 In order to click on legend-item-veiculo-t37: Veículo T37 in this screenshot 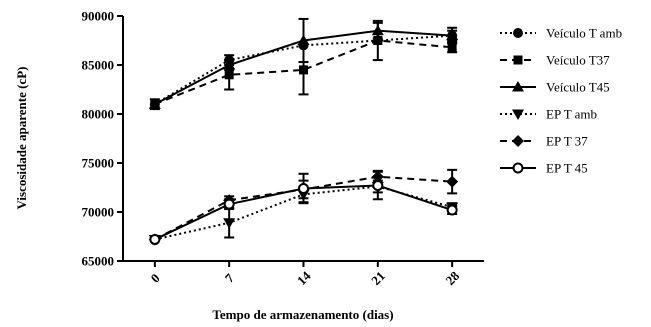, I will do `click(555, 60)`.